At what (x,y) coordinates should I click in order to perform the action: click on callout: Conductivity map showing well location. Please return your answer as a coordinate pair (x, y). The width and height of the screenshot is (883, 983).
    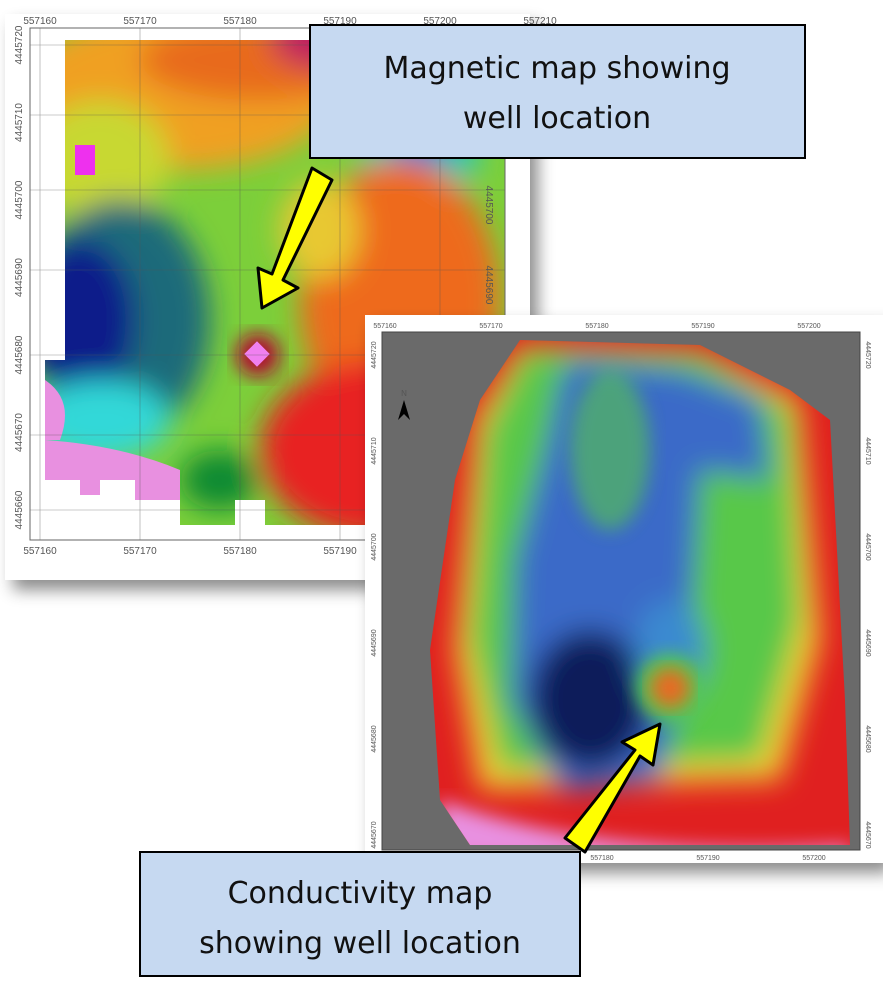
    Looking at the image, I should click on (360, 914).